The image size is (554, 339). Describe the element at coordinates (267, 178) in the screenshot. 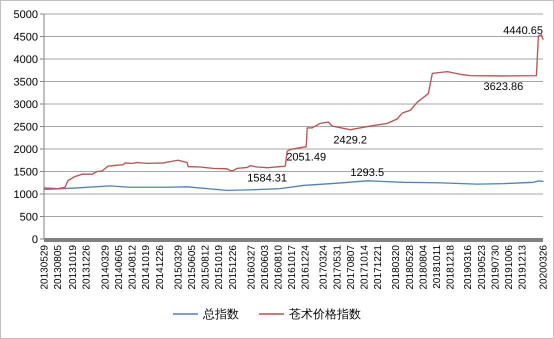

I see `data-label: 1584.31` at that location.